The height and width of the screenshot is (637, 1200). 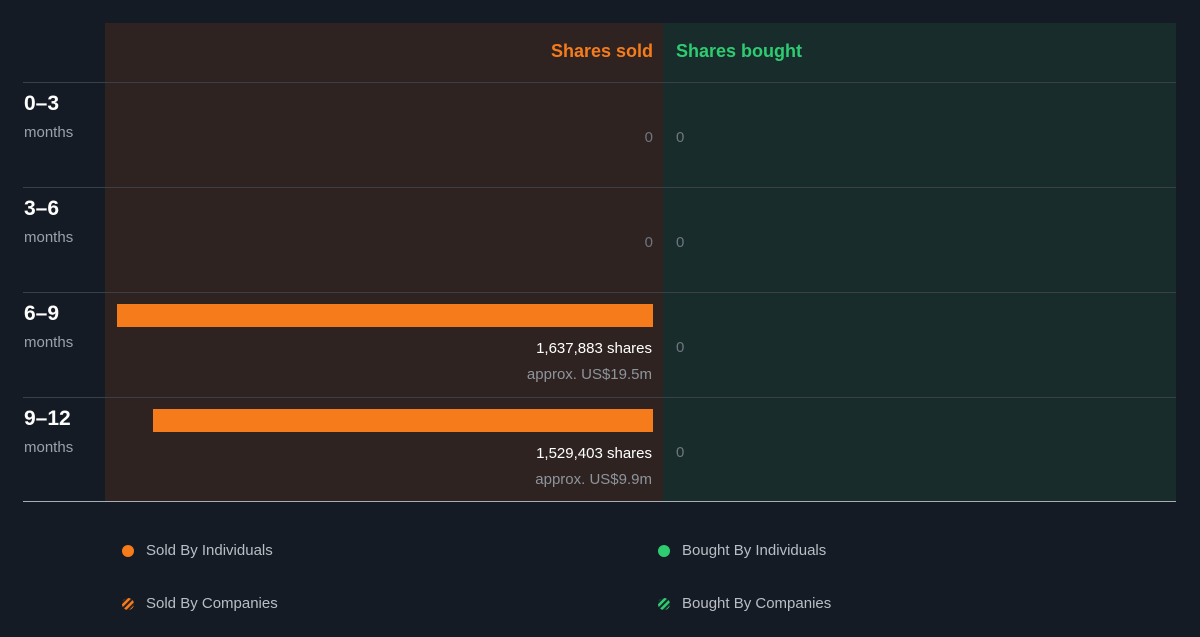 I want to click on sold-shares-9-12: 1,529,403 shares, so click(x=594, y=453).